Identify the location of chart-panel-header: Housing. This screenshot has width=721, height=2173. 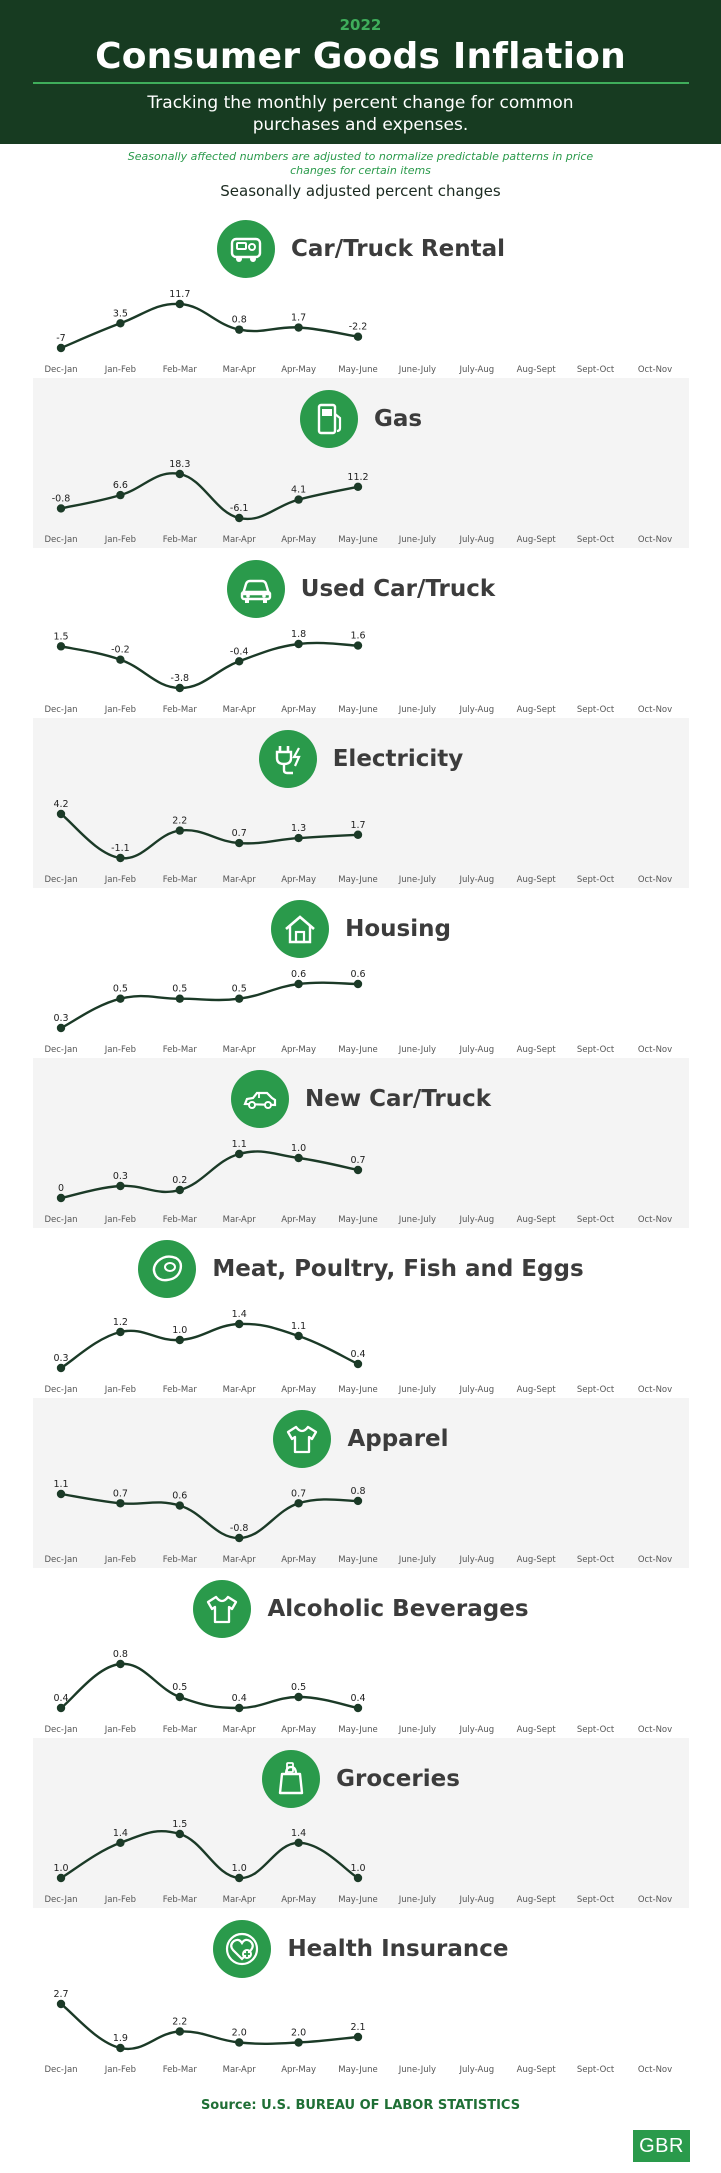
(361, 929).